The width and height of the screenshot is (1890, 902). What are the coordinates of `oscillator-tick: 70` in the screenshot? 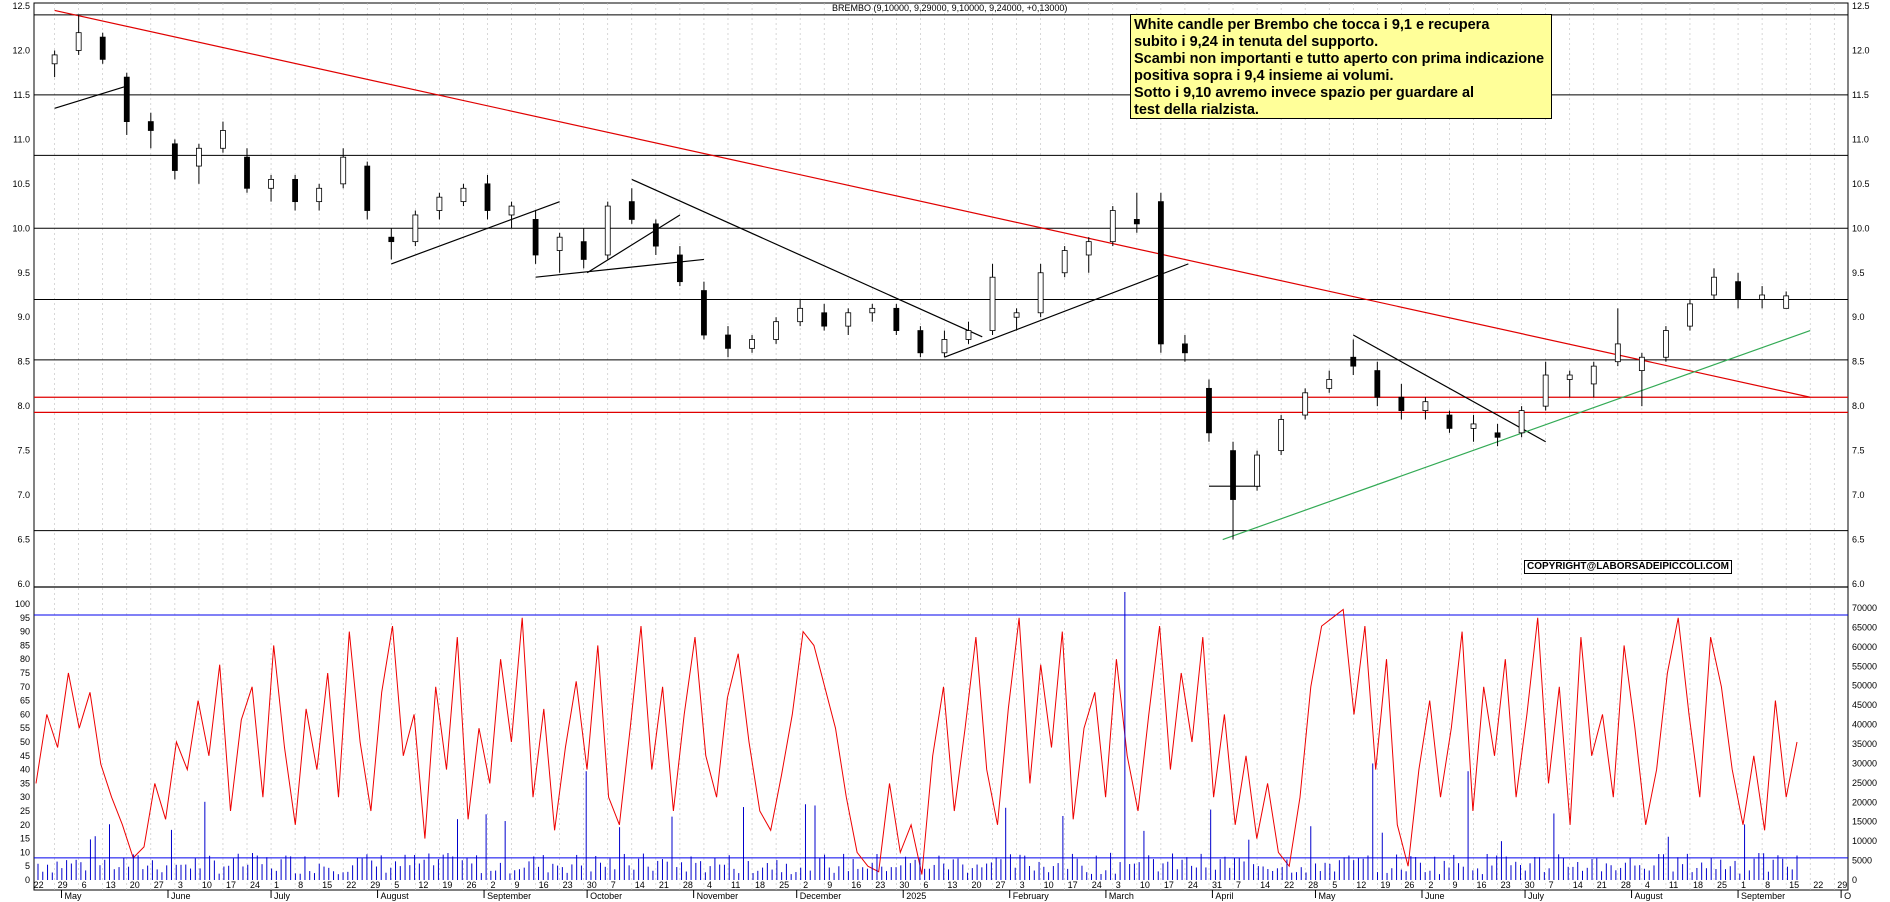 It's located at (25, 687).